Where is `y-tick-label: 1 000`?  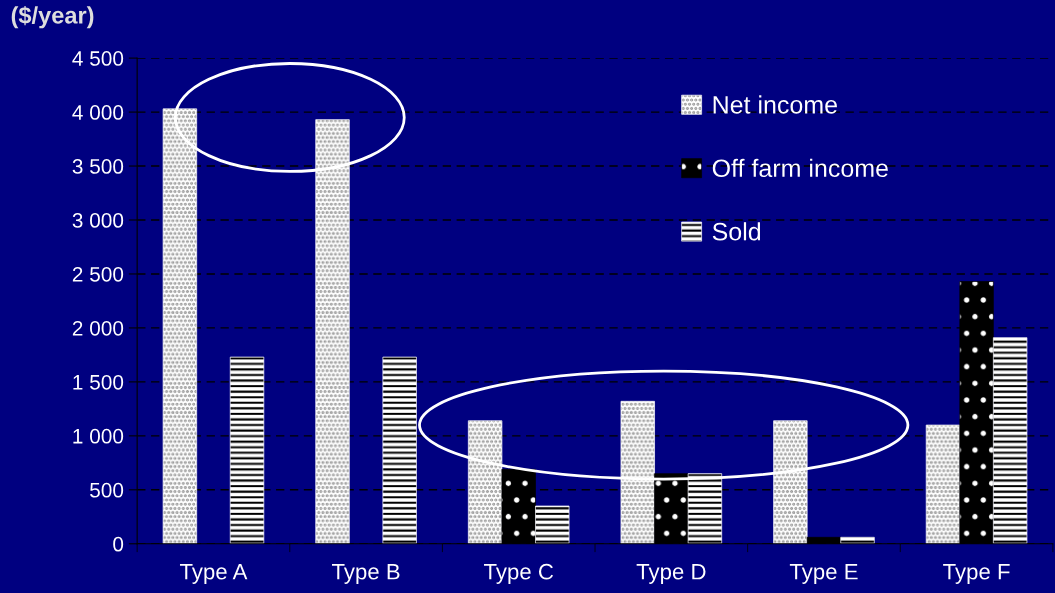
y-tick-label: 1 000 is located at coordinates (98, 436).